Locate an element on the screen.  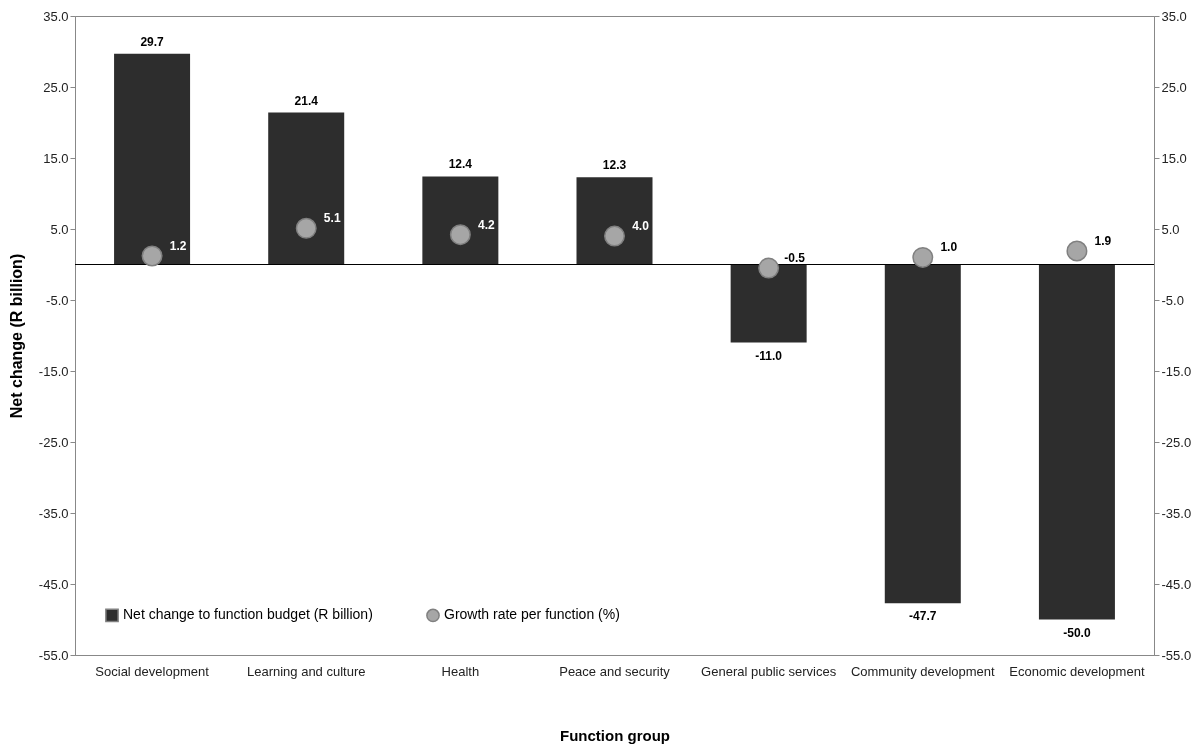
y2-tick-label: -25.0 is located at coordinates (1176, 442).